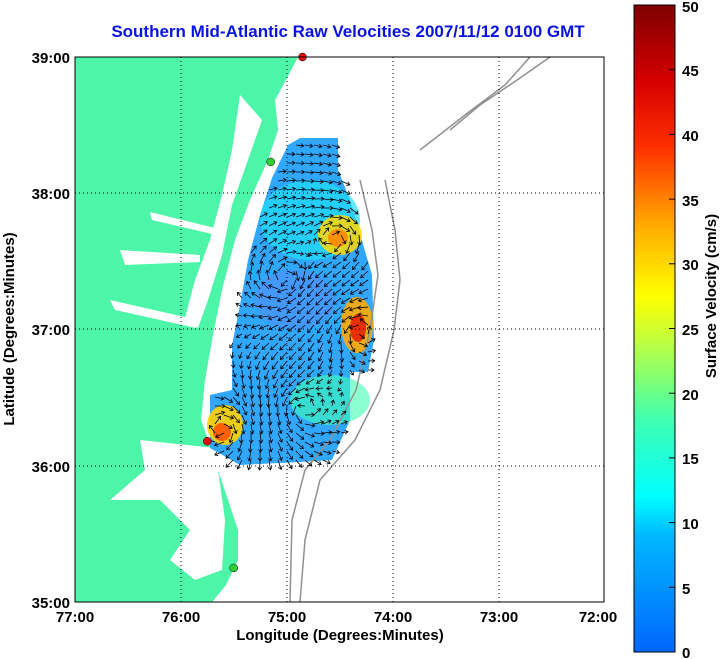 This screenshot has height=659, width=724. What do you see at coordinates (598, 617) in the screenshot?
I see `x-tick-label: 72:00` at bounding box center [598, 617].